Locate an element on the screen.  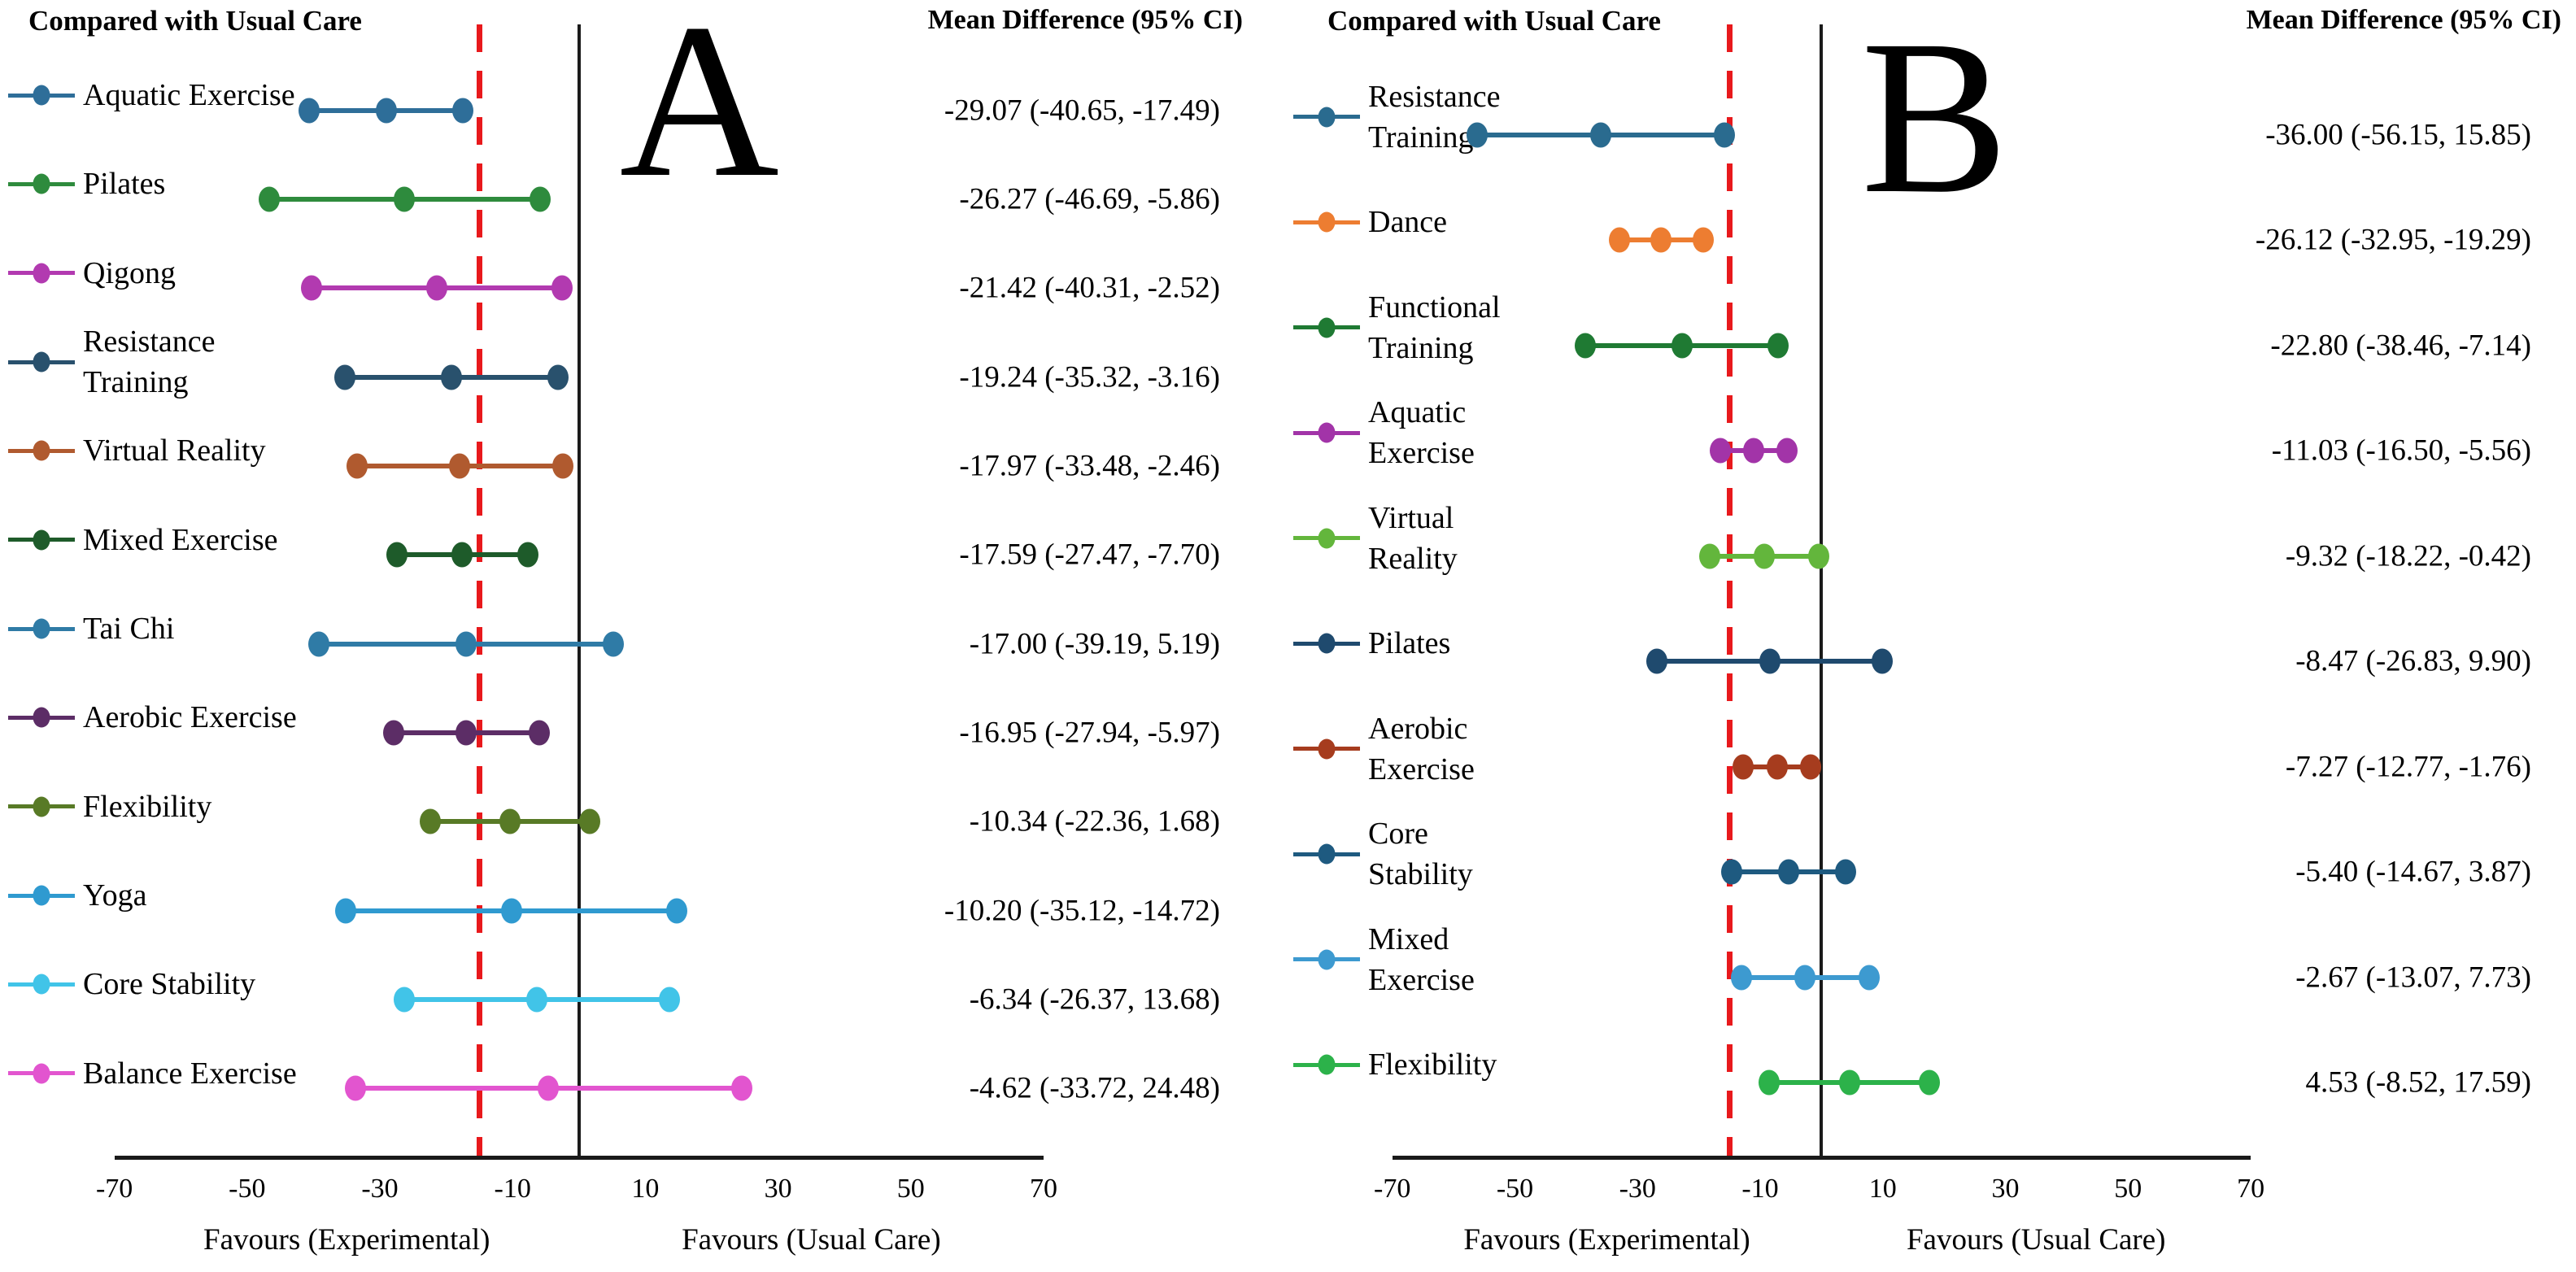
panel-b-title: Compared with Usual Care is located at coordinates (1494, 21).